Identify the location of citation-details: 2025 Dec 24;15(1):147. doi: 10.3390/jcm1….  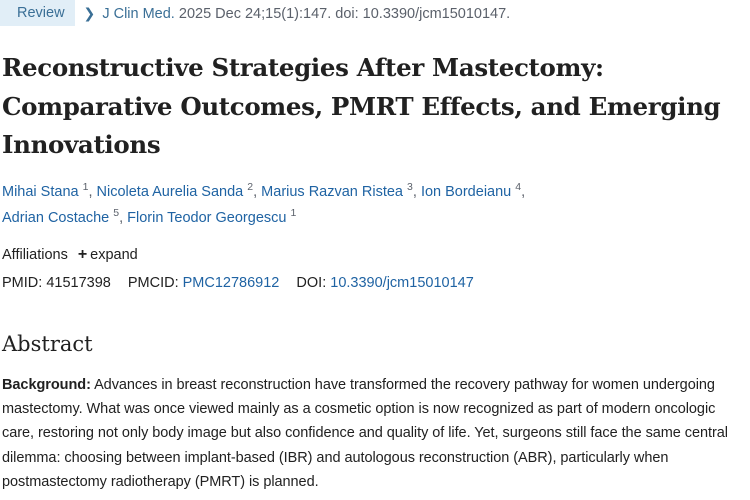
(344, 13).